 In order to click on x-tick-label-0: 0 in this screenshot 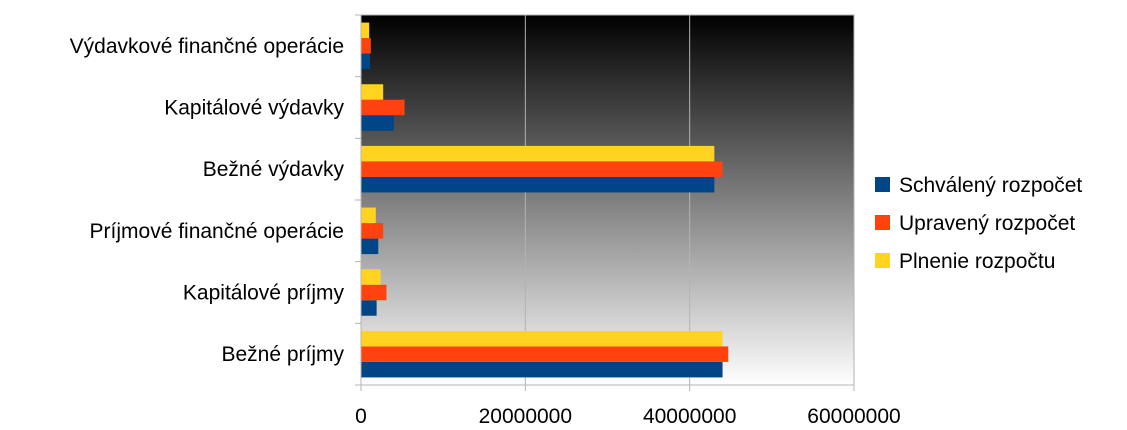, I will do `click(361, 416)`.